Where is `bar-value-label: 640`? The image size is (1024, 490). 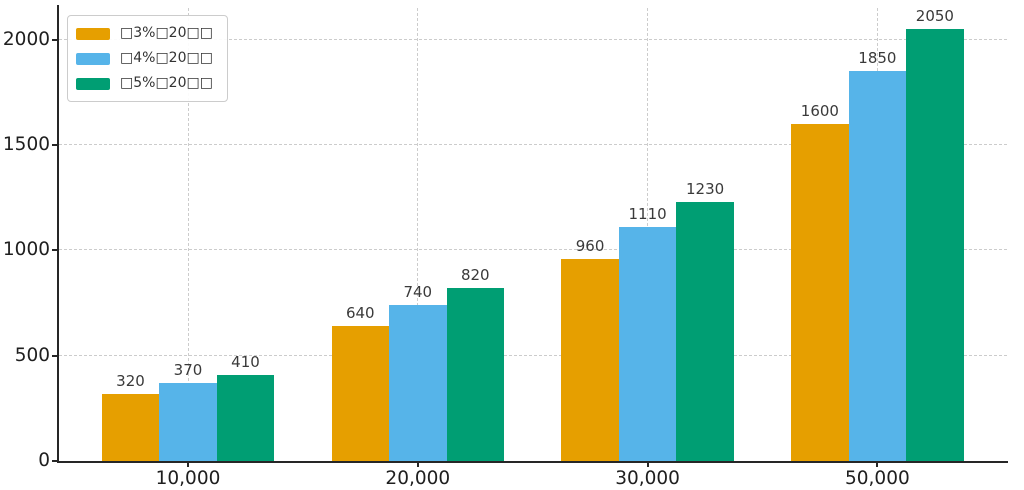
bar-value-label: 640 is located at coordinates (360, 313).